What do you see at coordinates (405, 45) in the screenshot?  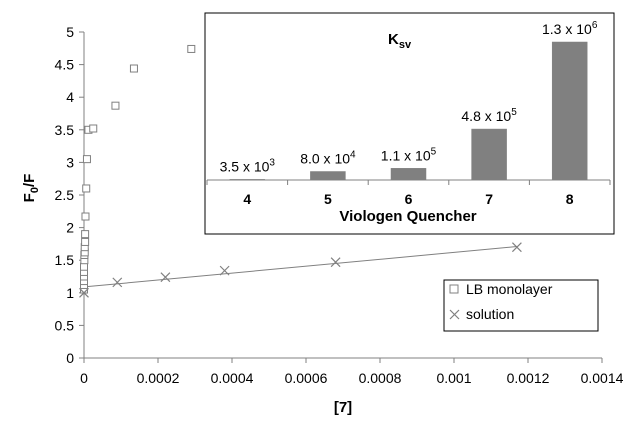 I see `inset-title-subscript: sv` at bounding box center [405, 45].